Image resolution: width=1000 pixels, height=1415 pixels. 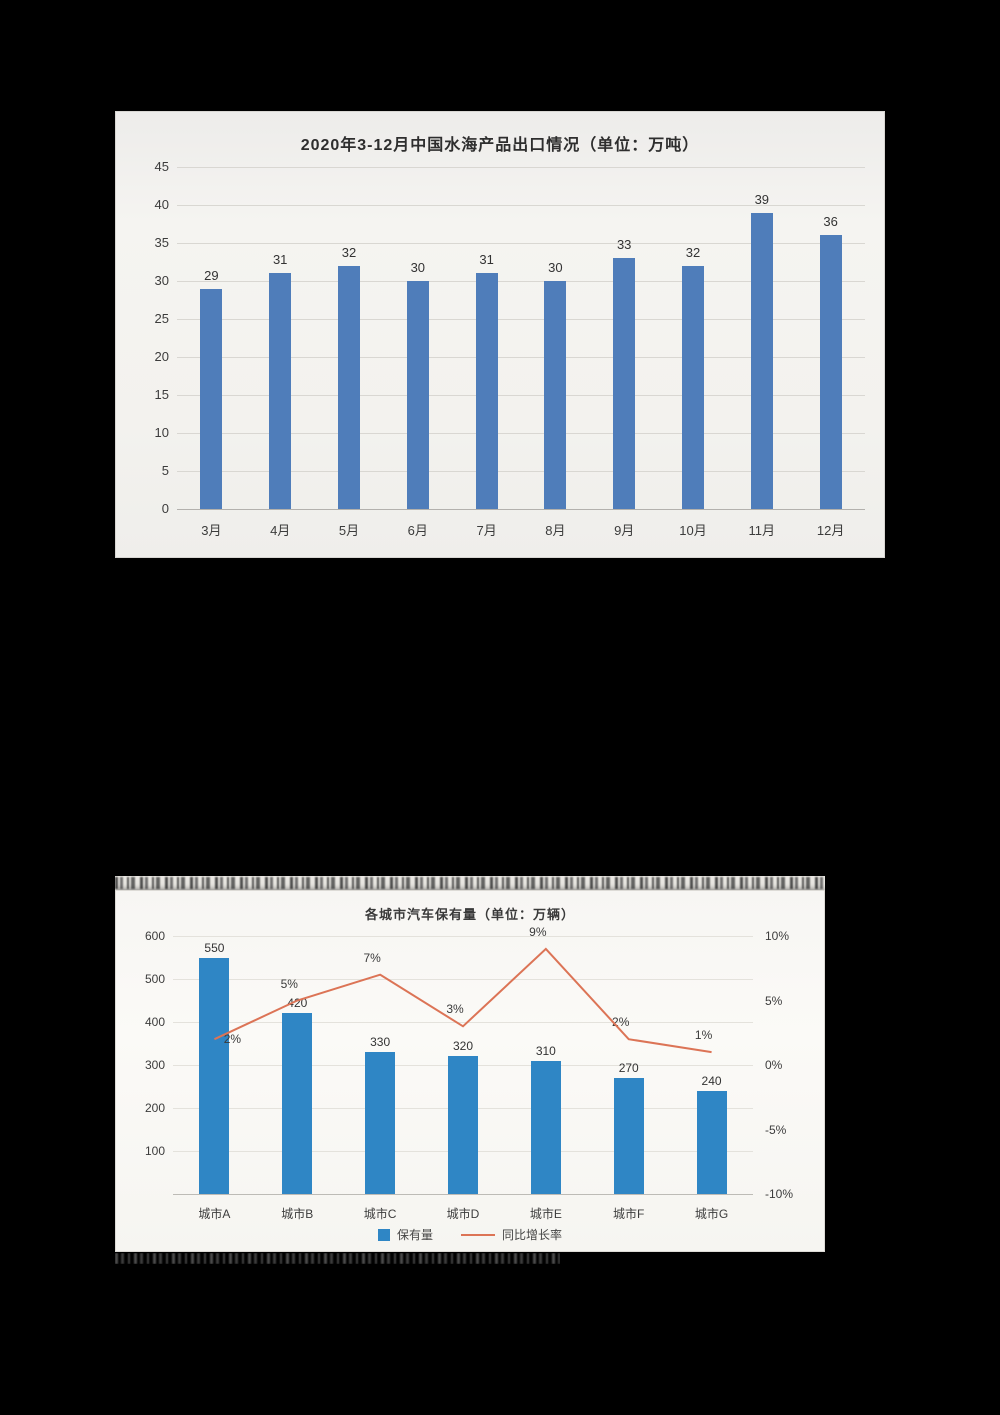 What do you see at coordinates (161, 242) in the screenshot?
I see `y-axis-label: 35` at bounding box center [161, 242].